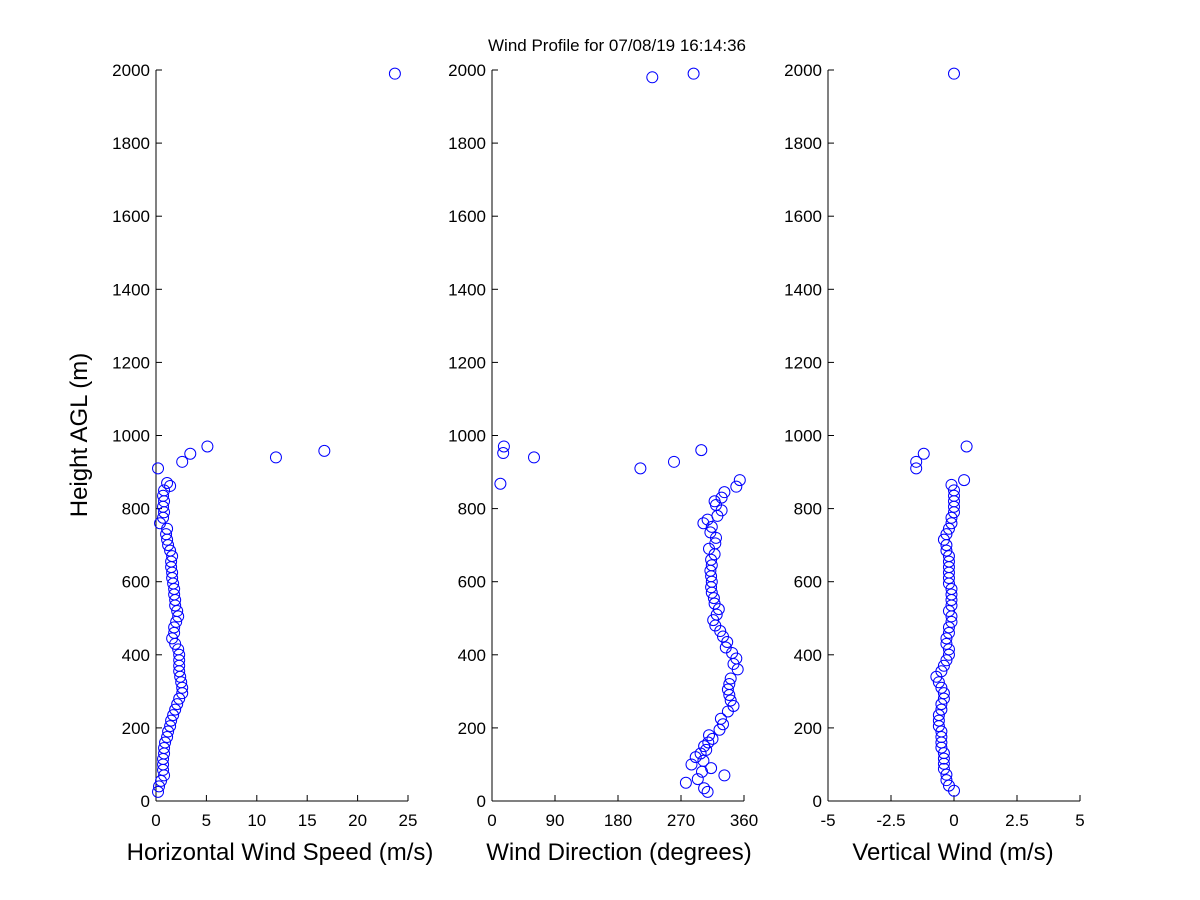  I want to click on x-tick-label: 5, so click(206, 820).